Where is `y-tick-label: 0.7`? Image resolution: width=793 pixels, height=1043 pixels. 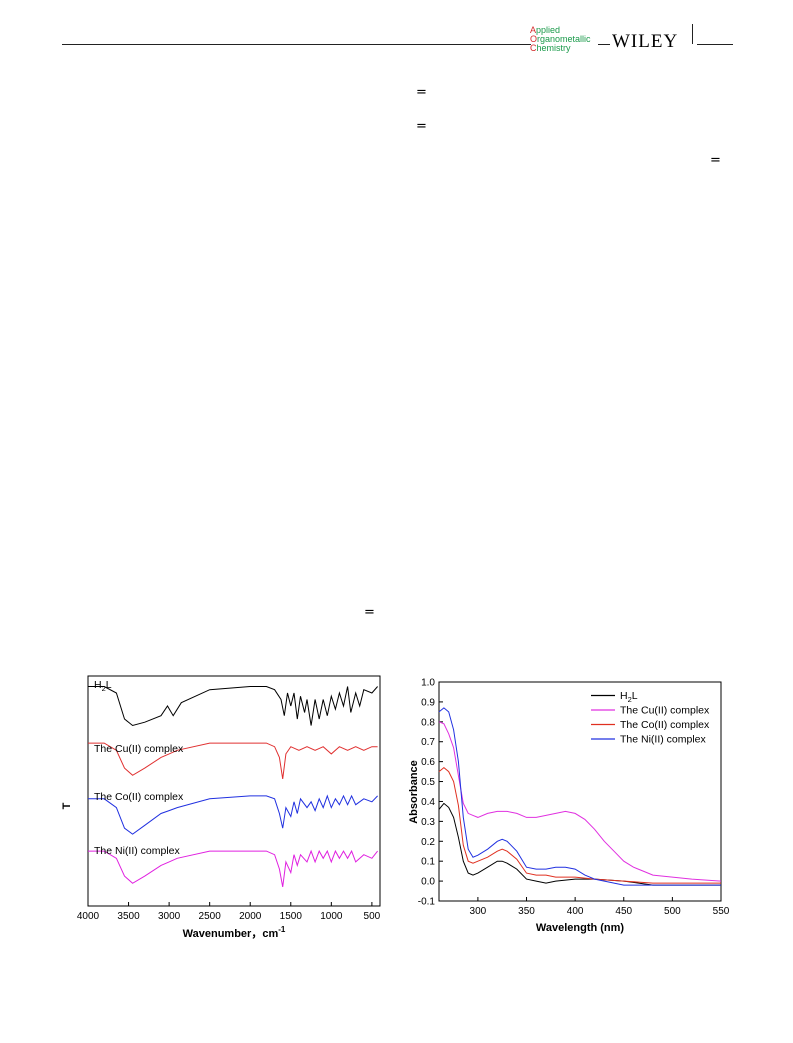
y-tick-label: 0.7 is located at coordinates (428, 742).